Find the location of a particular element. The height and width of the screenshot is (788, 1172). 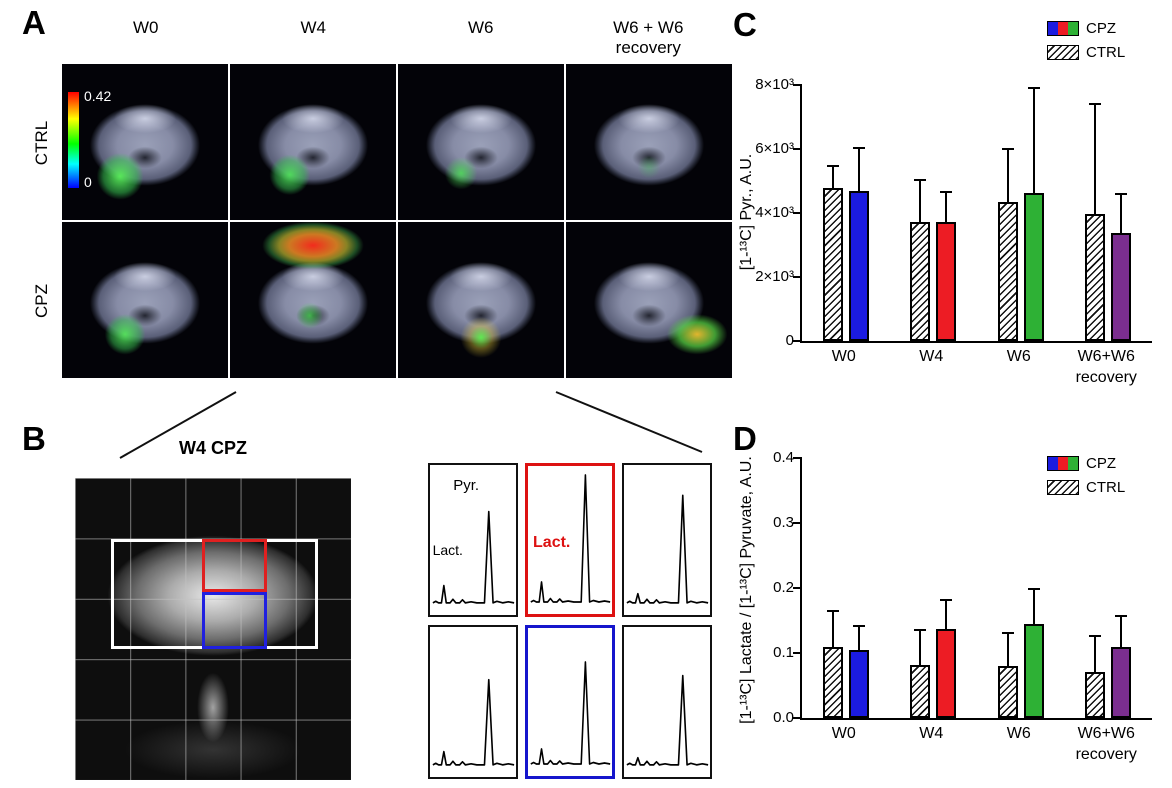

spectrum-top-middle-red: Lact. is located at coordinates (570, 540).